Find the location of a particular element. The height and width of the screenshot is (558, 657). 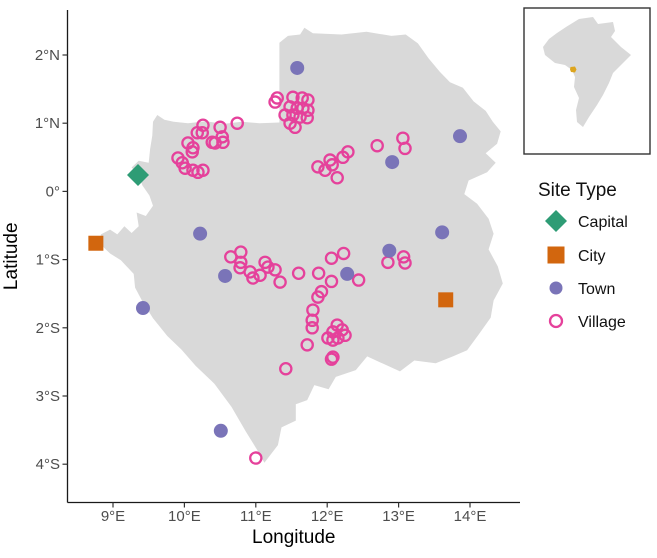

legend-item-town: Town is located at coordinates (582, 289).